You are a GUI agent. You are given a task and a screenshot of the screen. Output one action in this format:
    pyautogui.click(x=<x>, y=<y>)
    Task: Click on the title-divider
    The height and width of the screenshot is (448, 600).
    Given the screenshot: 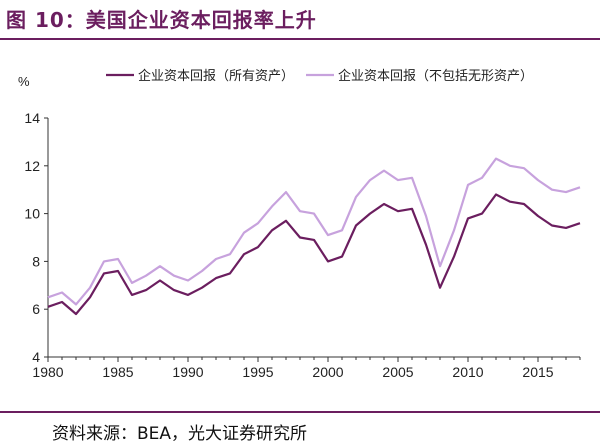 What is the action you would take?
    pyautogui.click(x=300, y=39)
    